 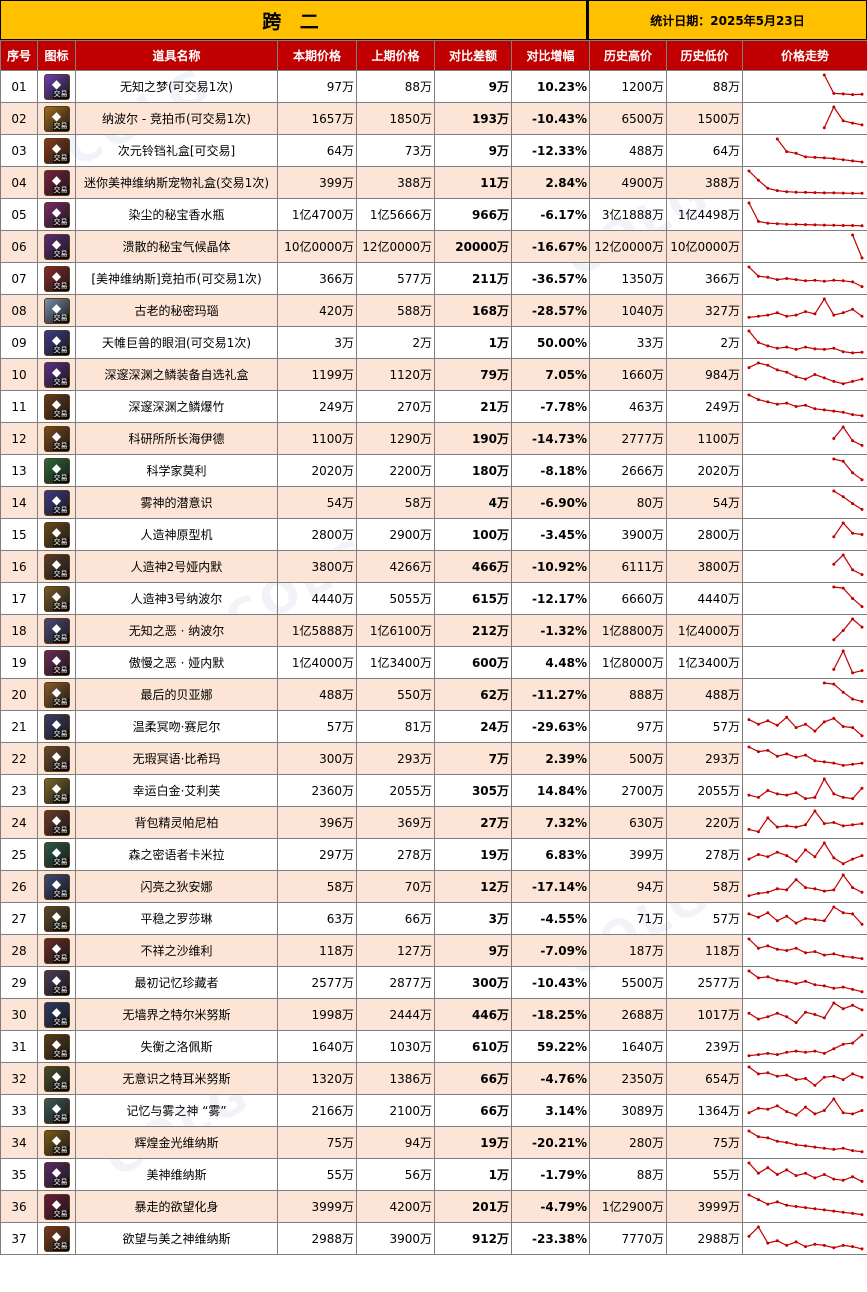 What do you see at coordinates (550, 1014) in the screenshot?
I see `price-change: -18.25%` at bounding box center [550, 1014].